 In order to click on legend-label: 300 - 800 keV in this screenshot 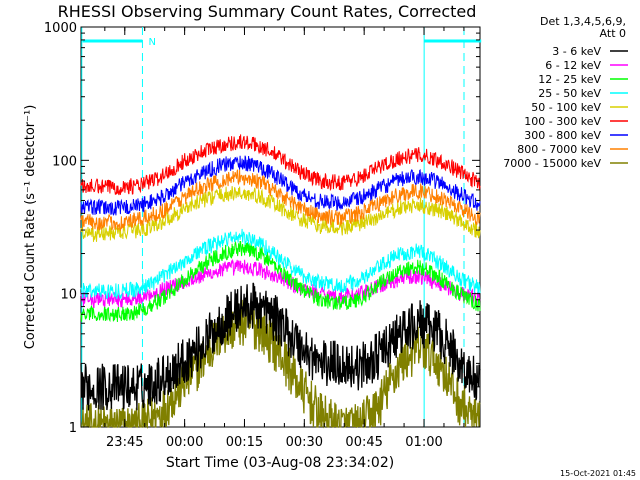, I will do `click(562, 135)`.